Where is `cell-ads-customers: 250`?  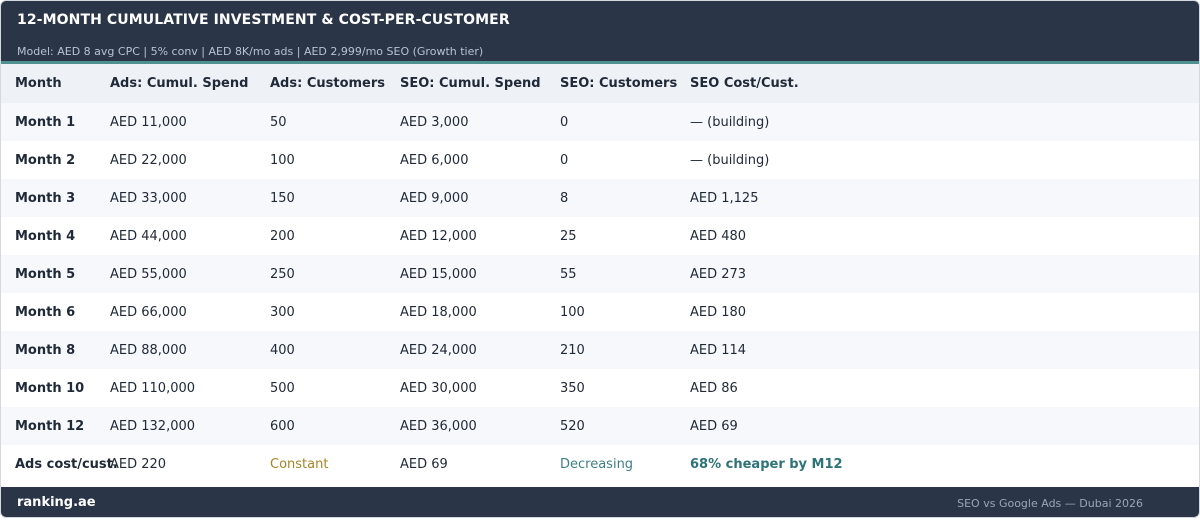 cell-ads-customers: 250 is located at coordinates (335, 274).